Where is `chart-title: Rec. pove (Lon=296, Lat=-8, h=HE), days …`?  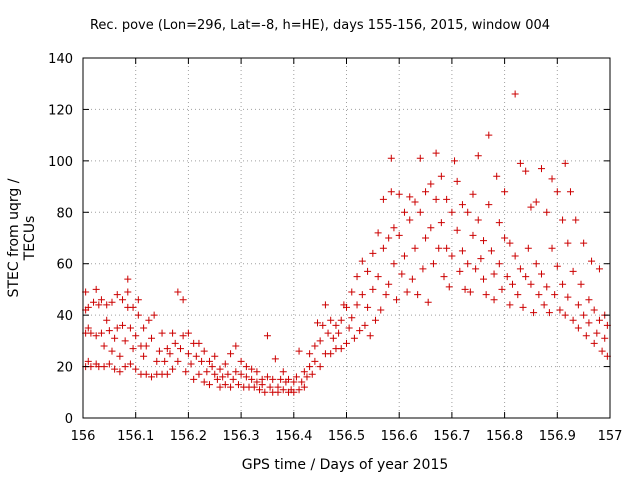 chart-title: Rec. pove (Lon=296, Lat=-8, h=HE), days … is located at coordinates (320, 25).